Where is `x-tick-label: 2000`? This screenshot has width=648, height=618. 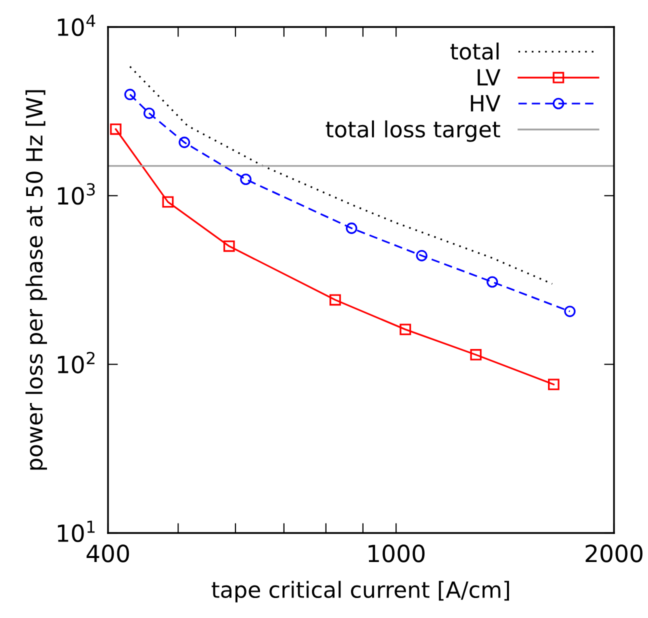 x-tick-label: 2000 is located at coordinates (614, 553).